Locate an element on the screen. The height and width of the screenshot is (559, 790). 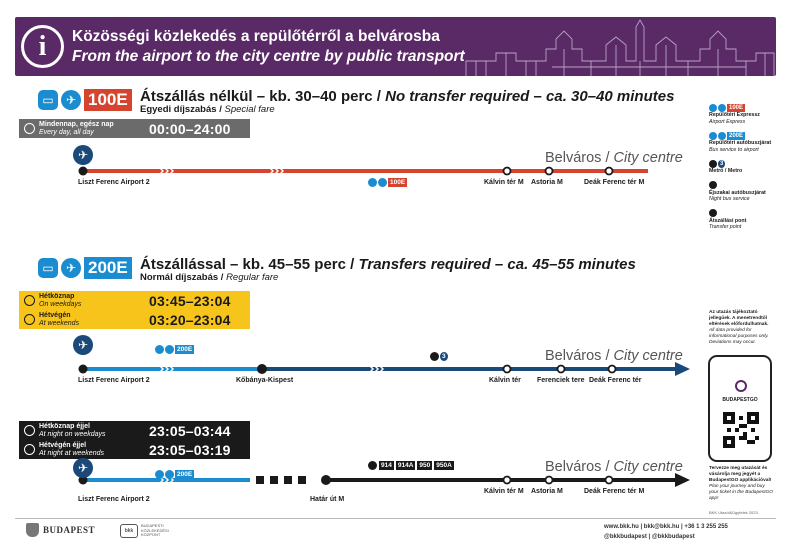
time-label-en: At night at weekends is located at coordinates (71, 453).